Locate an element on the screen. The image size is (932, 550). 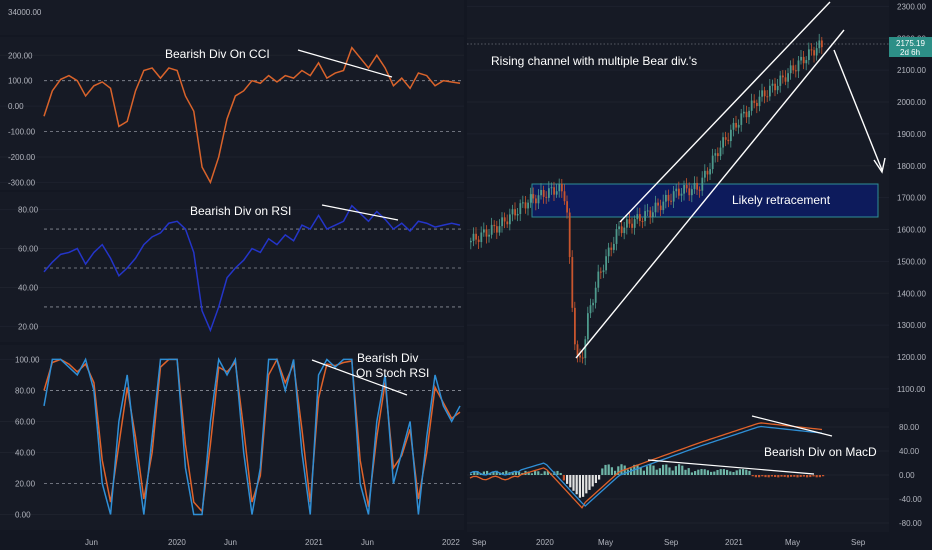
macd-tick-4: -80.00 is located at coordinates (910, 523).